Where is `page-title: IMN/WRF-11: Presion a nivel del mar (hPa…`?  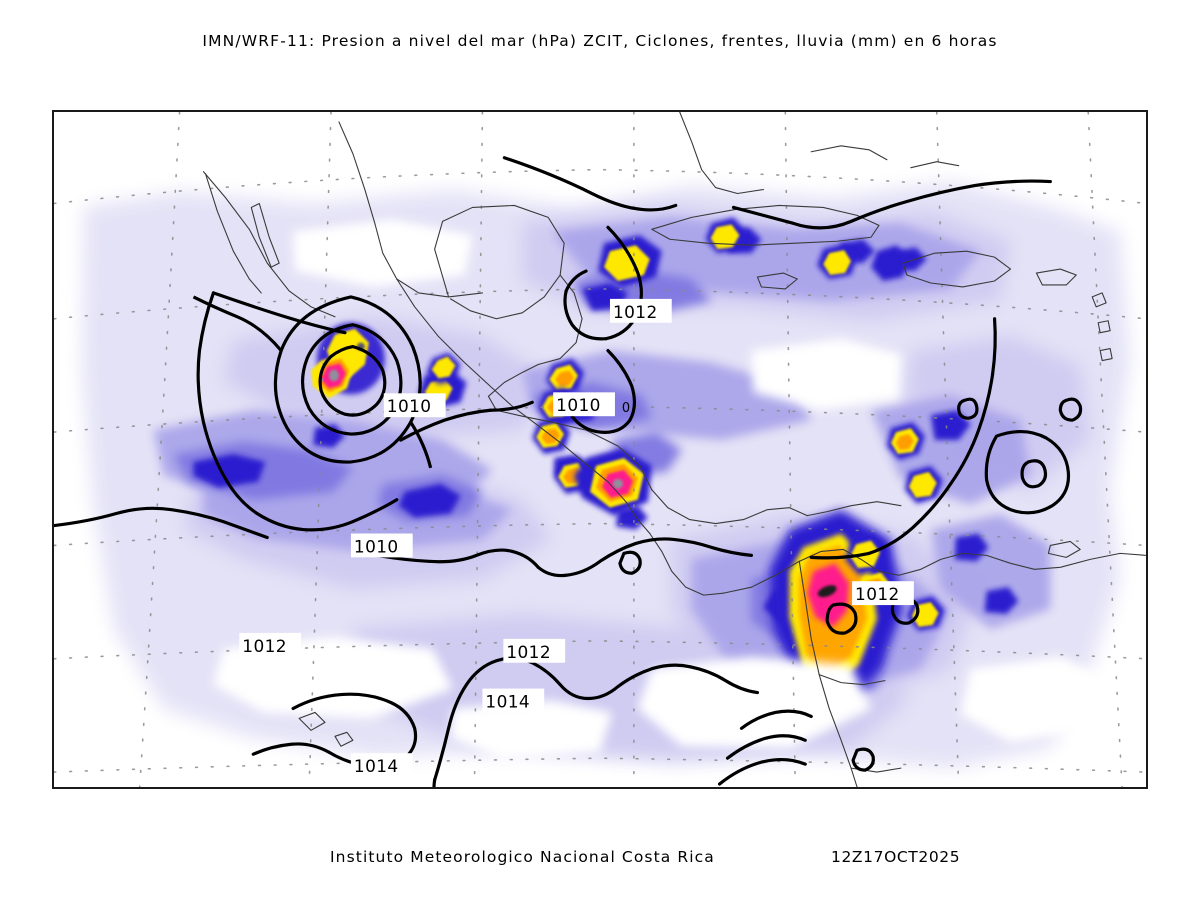 page-title: IMN/WRF-11: Presion a nivel del mar (hPa… is located at coordinates (600, 41).